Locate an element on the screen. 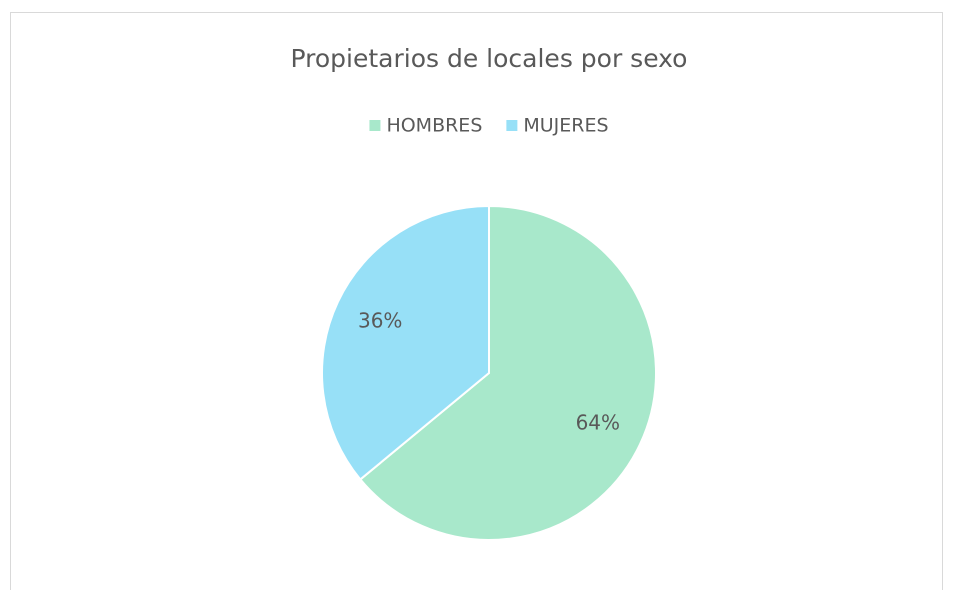 Image resolution: width=956 pixels, height=590 pixels. legend-label: MUJERES is located at coordinates (565, 126).